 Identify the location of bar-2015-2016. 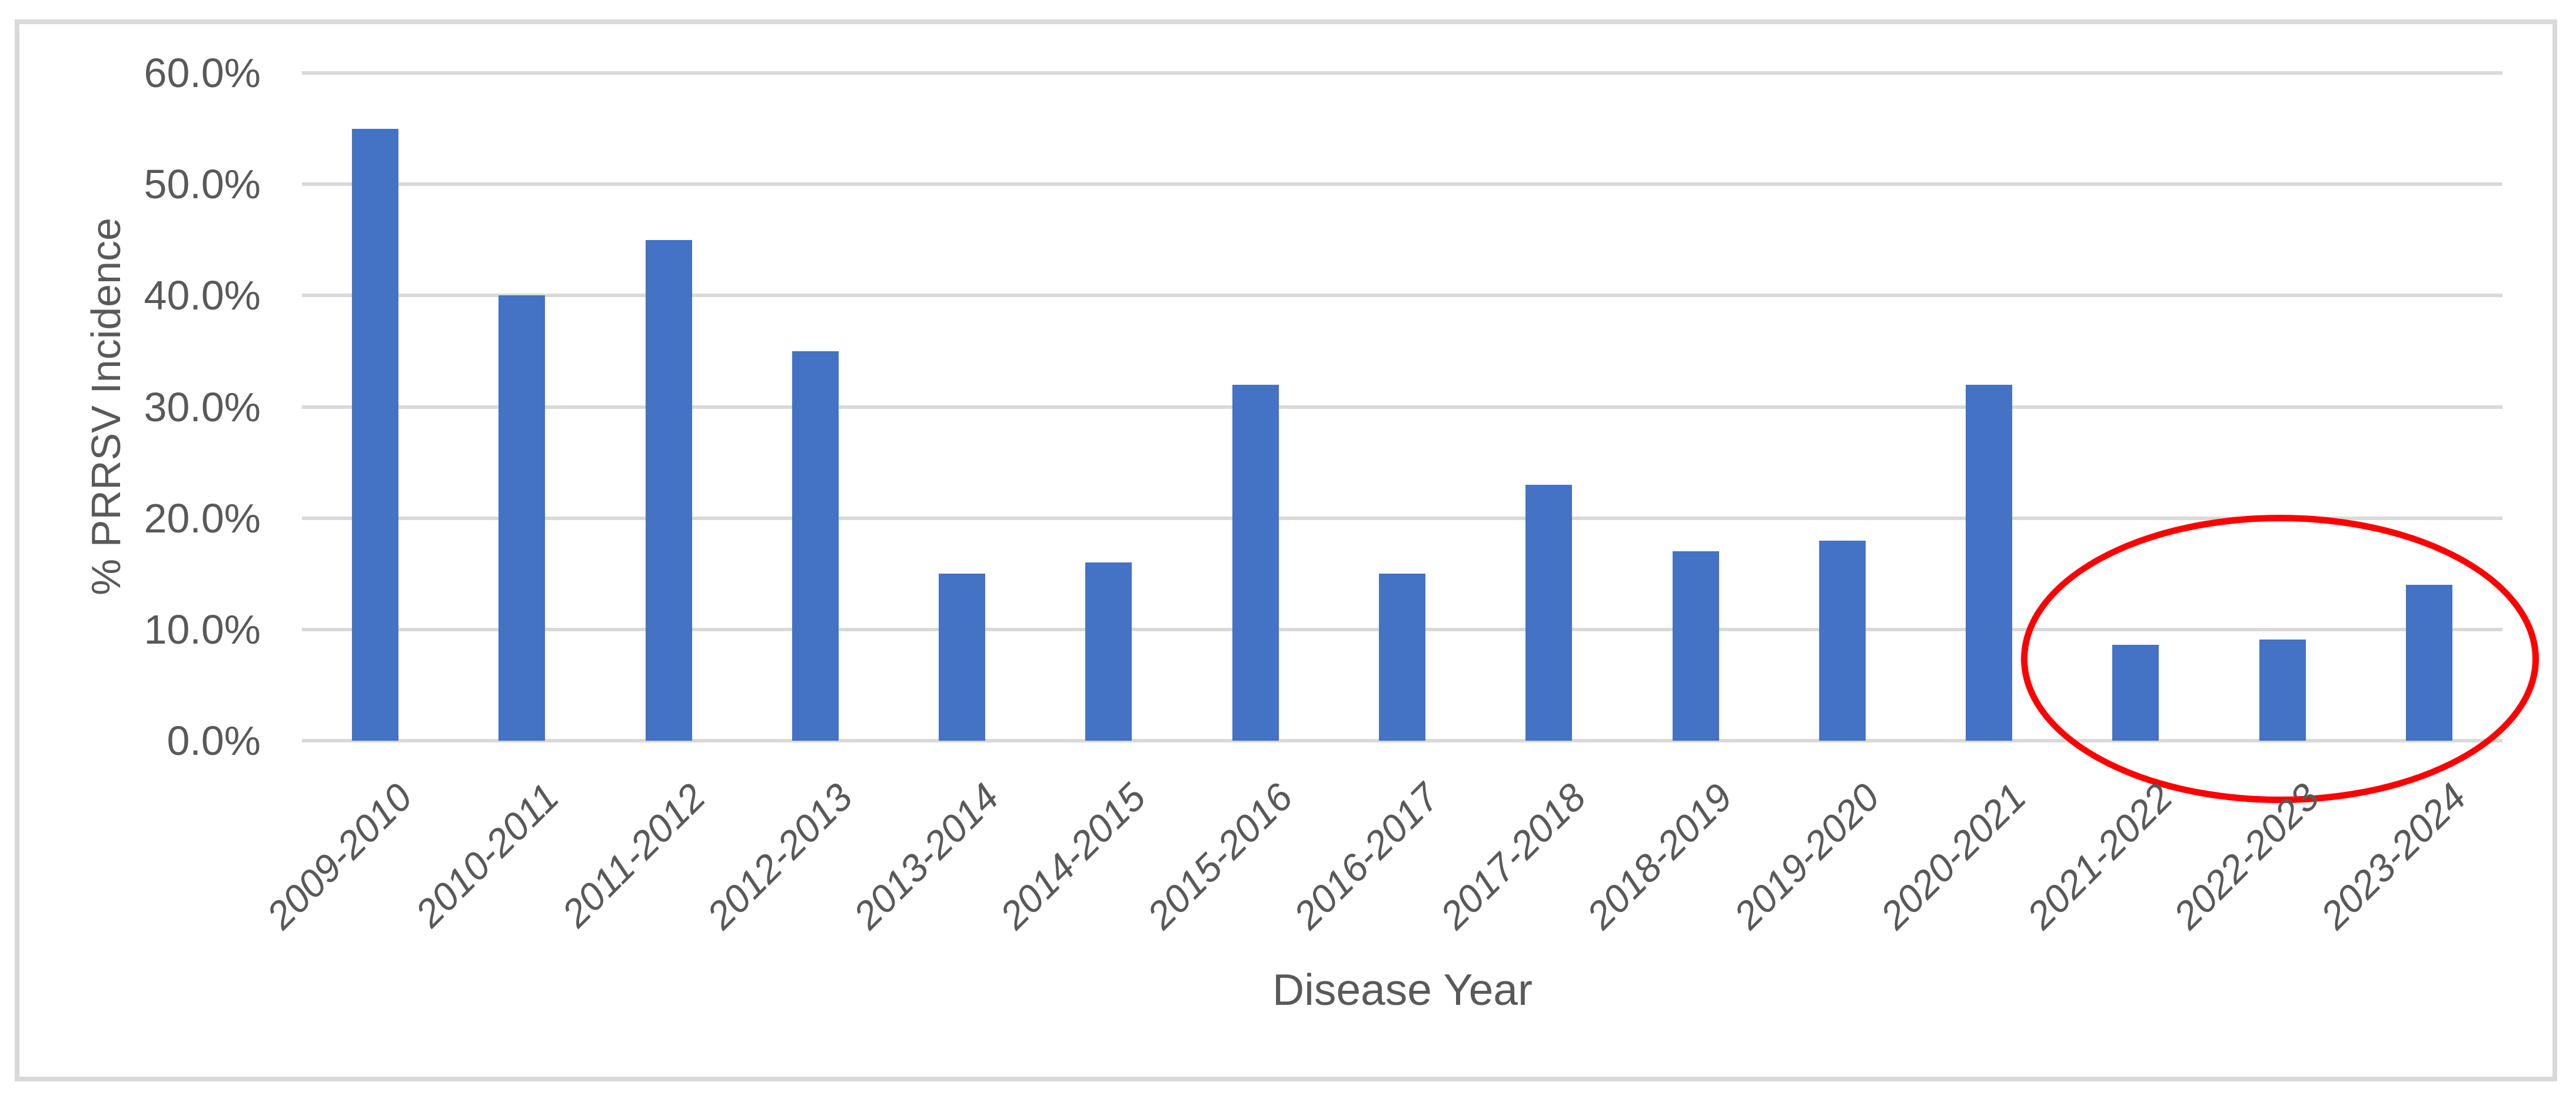
(1255, 562).